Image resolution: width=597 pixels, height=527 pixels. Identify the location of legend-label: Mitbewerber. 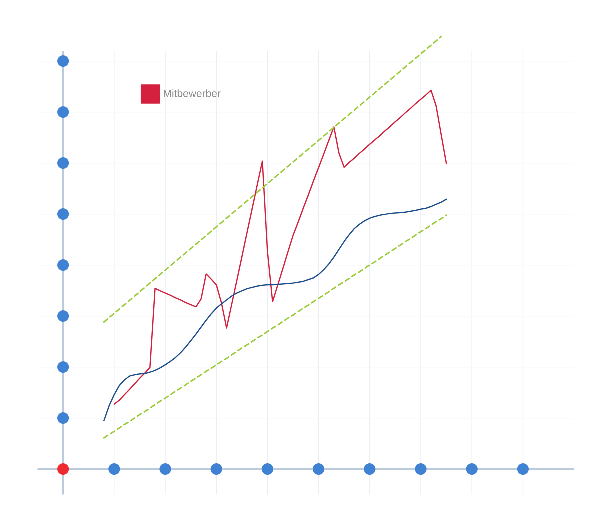
(192, 94).